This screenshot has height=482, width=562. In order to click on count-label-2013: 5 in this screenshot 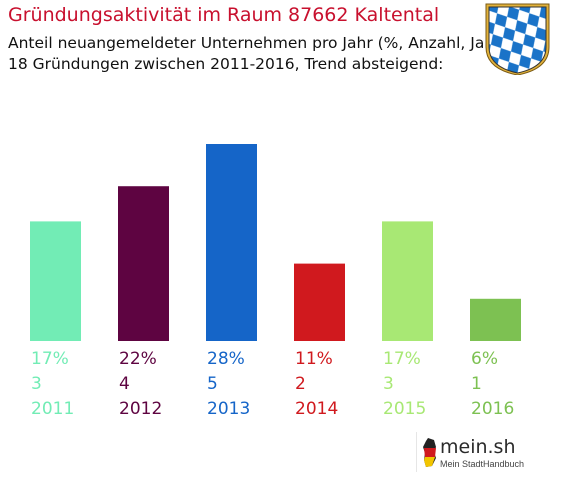, I will do `click(212, 384)`.